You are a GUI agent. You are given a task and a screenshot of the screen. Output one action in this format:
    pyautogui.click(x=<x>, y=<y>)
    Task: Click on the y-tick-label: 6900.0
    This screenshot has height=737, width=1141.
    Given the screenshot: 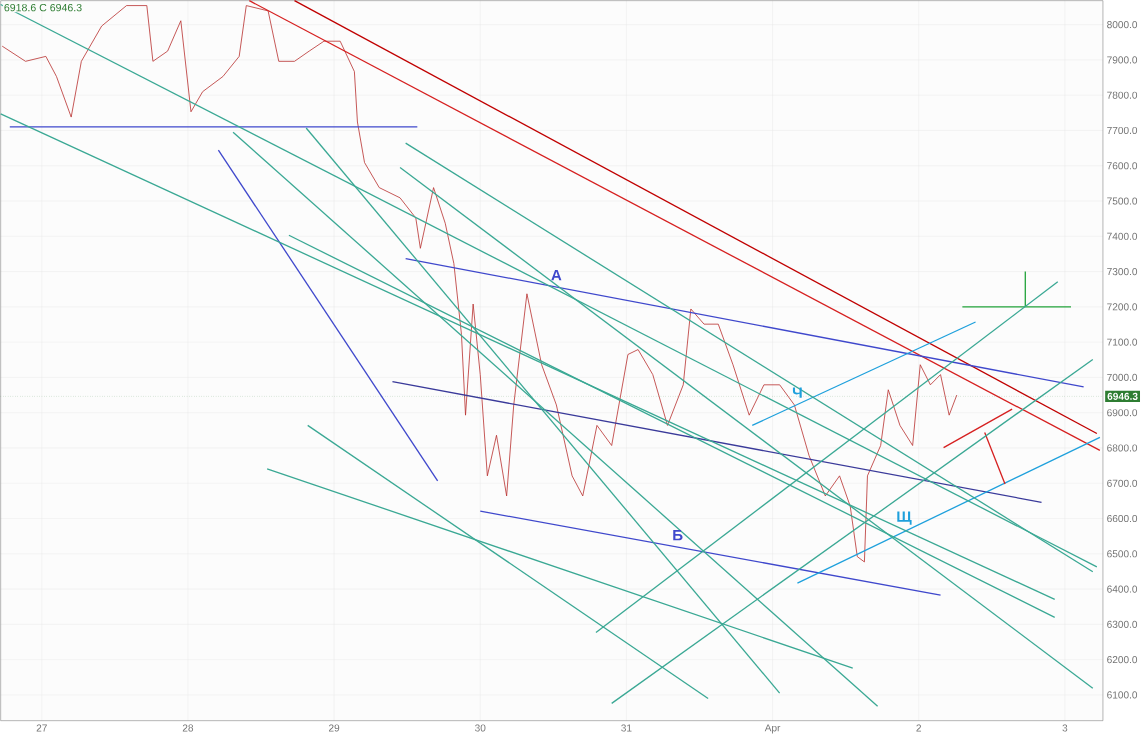 What is the action you would take?
    pyautogui.click(x=1122, y=413)
    